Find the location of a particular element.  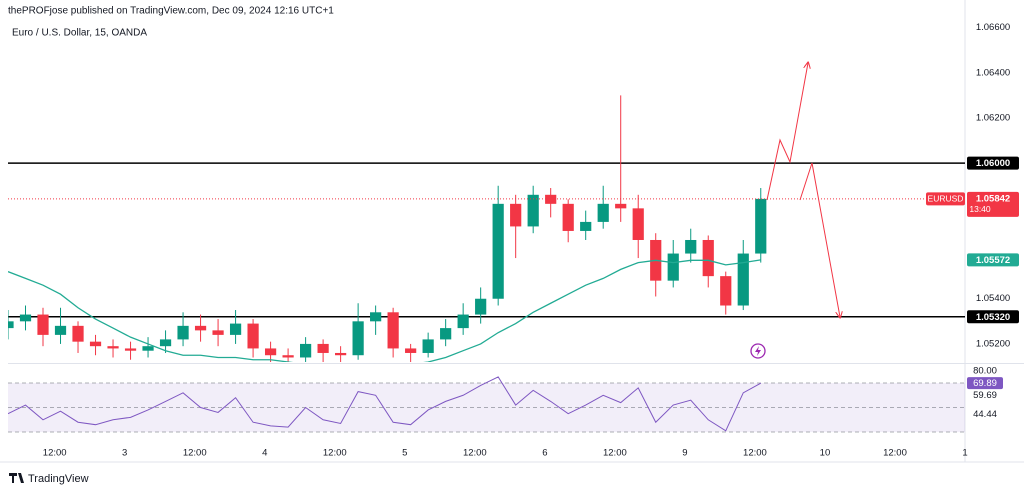

rsi-line is located at coordinates (385, 404).